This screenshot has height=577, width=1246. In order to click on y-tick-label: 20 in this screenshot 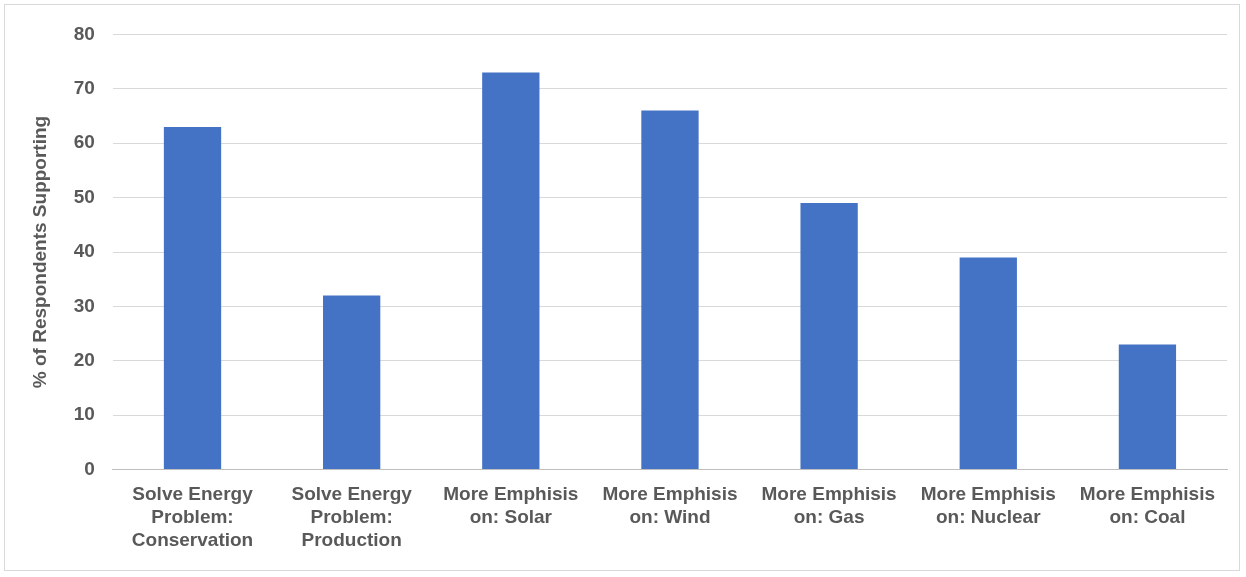, I will do `click(84, 360)`.